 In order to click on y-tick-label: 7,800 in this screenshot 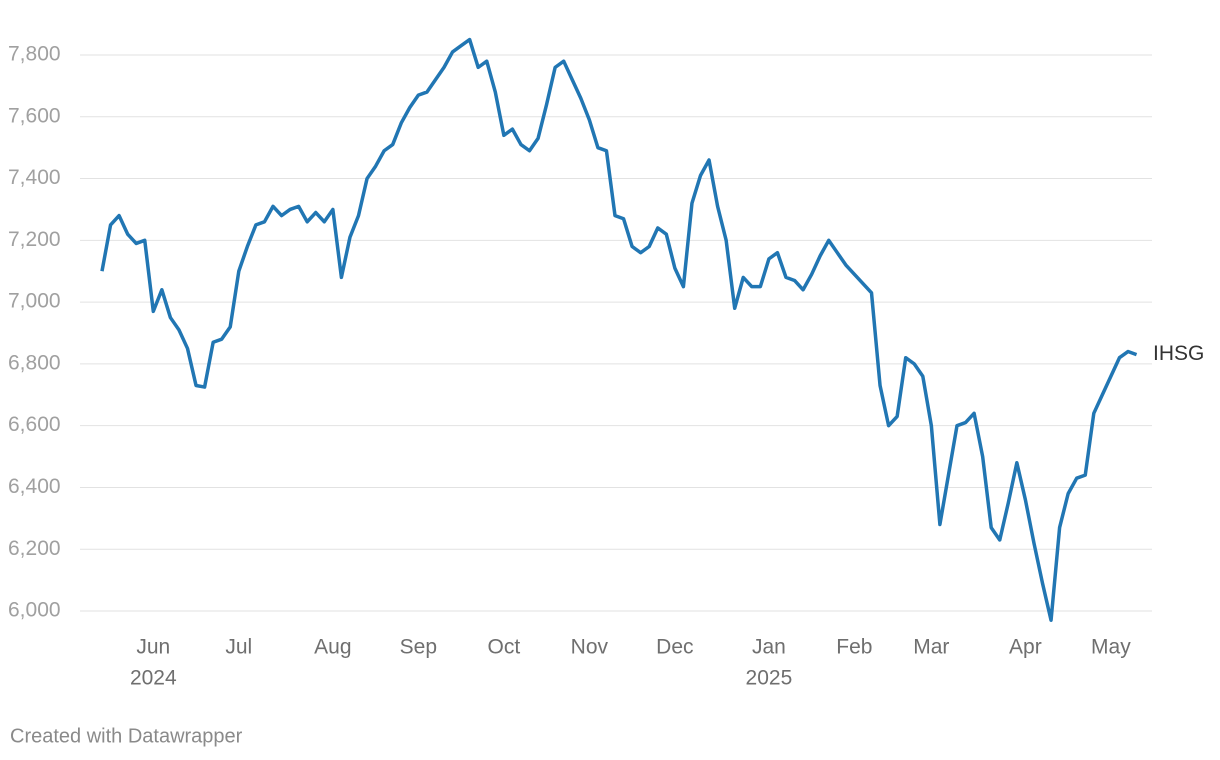, I will do `click(34, 54)`.